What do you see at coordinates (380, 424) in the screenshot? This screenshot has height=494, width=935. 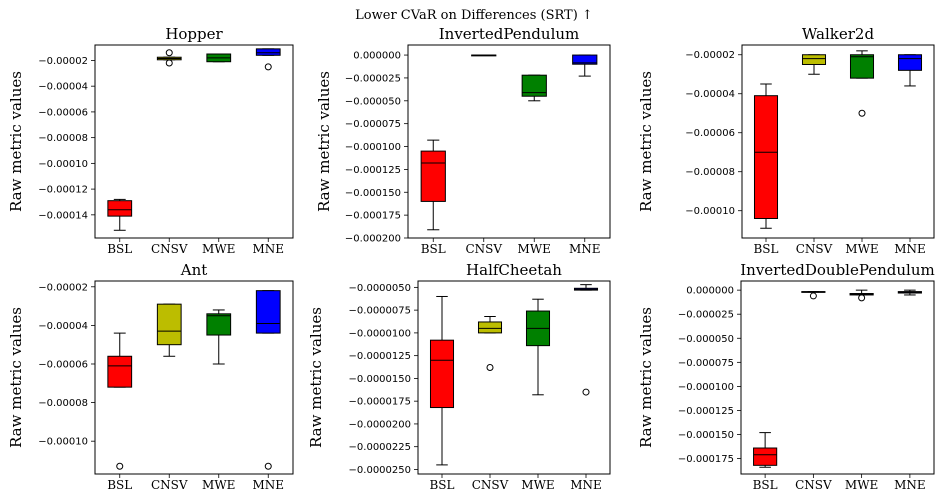 I see `y-tick-label: −0.0000200` at bounding box center [380, 424].